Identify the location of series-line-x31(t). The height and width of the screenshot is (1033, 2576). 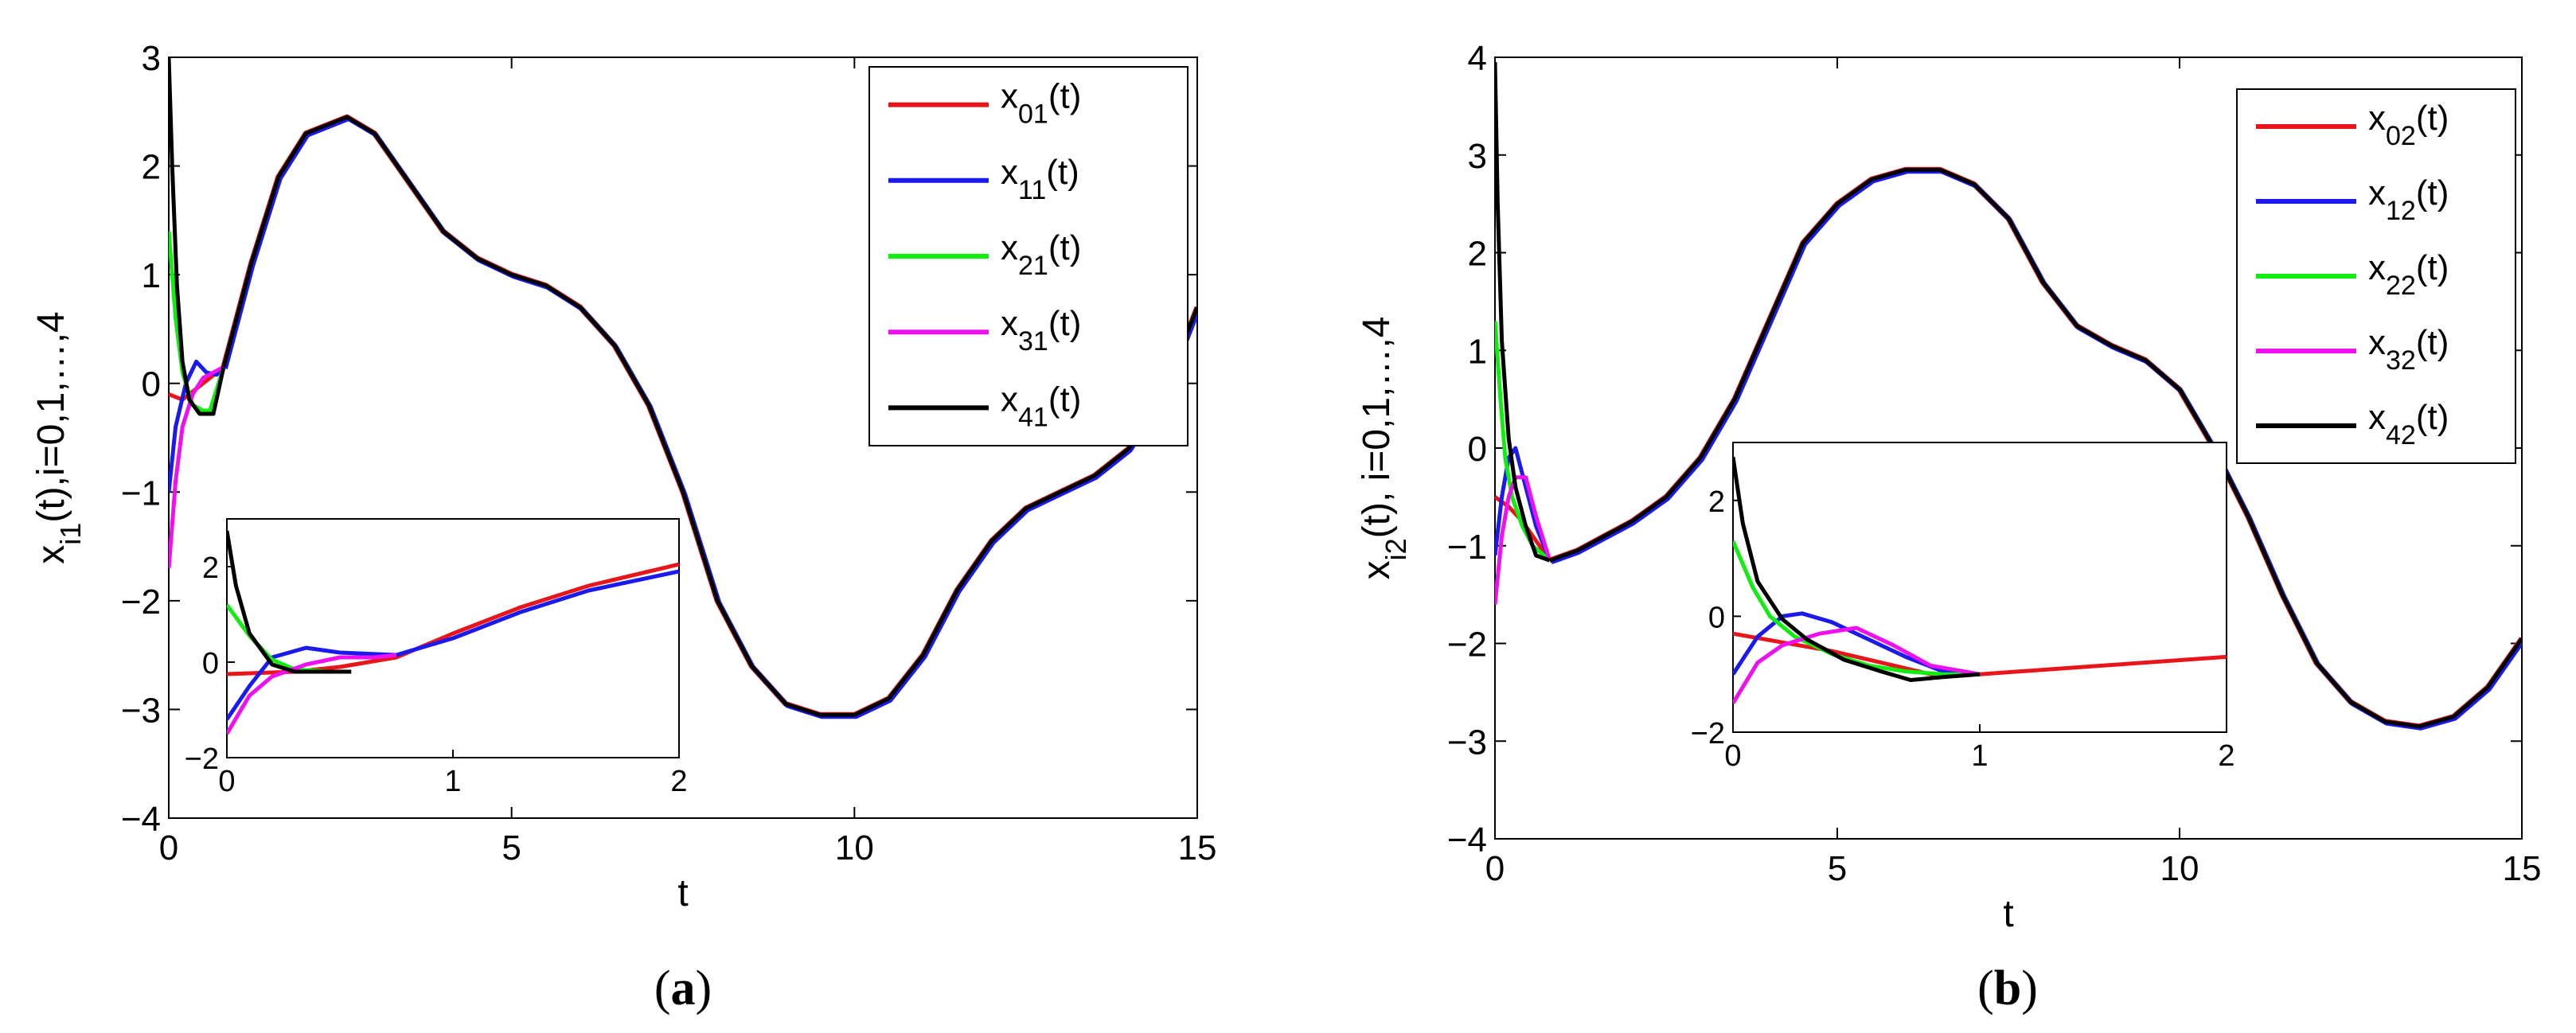
(197, 467).